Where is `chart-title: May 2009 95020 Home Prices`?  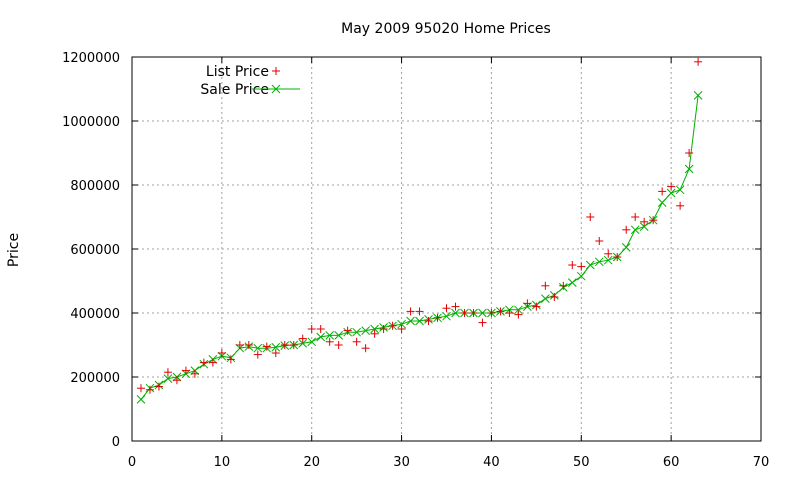 chart-title: May 2009 95020 Home Prices is located at coordinates (446, 29).